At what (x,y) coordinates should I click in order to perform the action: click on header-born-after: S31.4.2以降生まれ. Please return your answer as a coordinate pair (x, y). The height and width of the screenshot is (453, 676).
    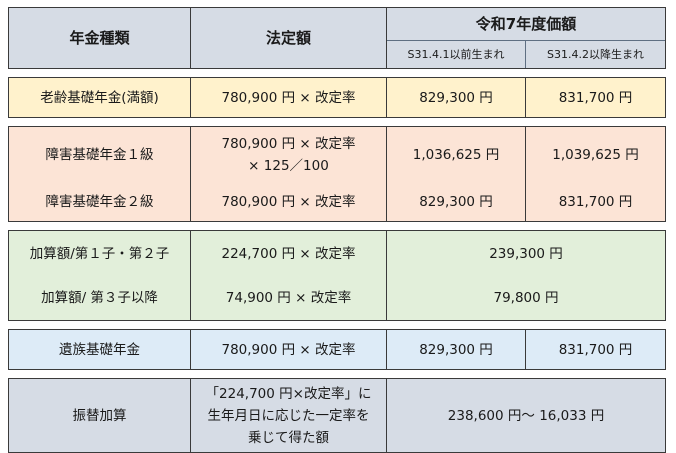
    Looking at the image, I should click on (595, 54).